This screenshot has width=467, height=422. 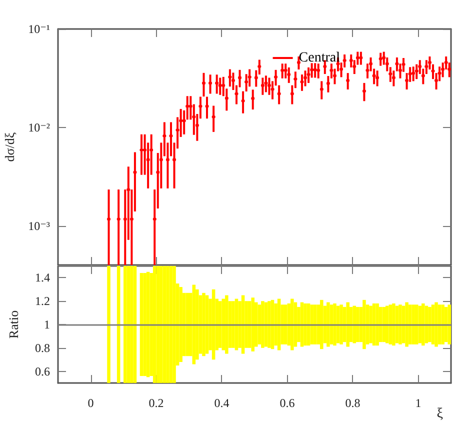 I want to click on x-tick-label: 1, so click(x=418, y=403).